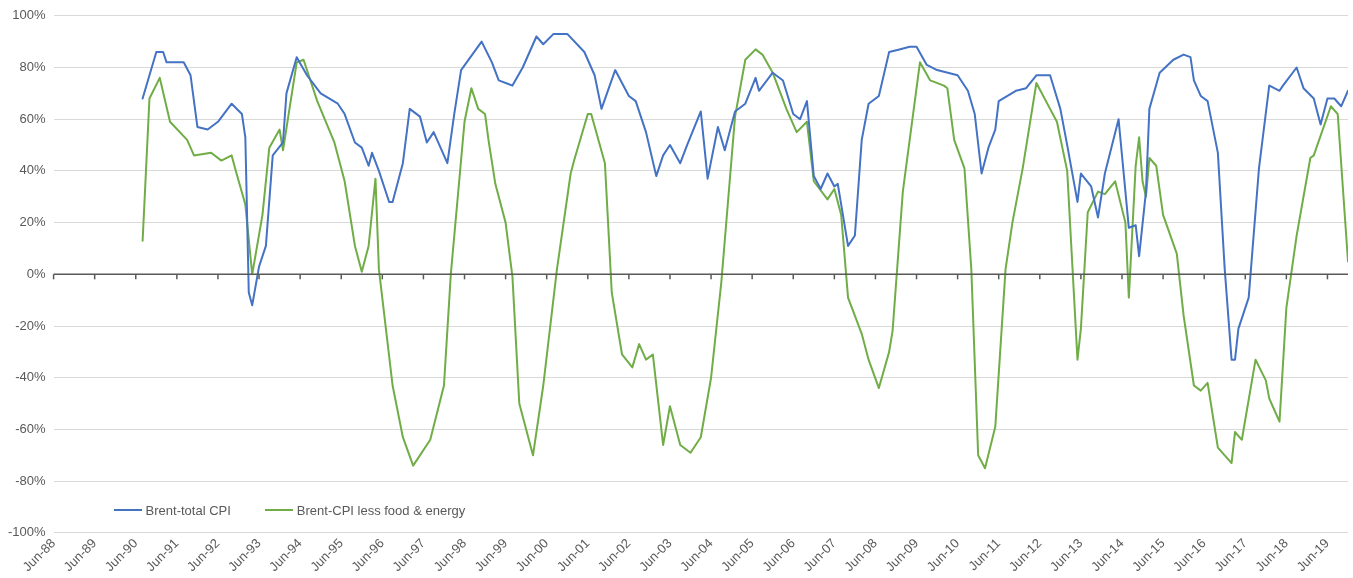  What do you see at coordinates (31, 480) in the screenshot?
I see `y-tick-label: -80%` at bounding box center [31, 480].